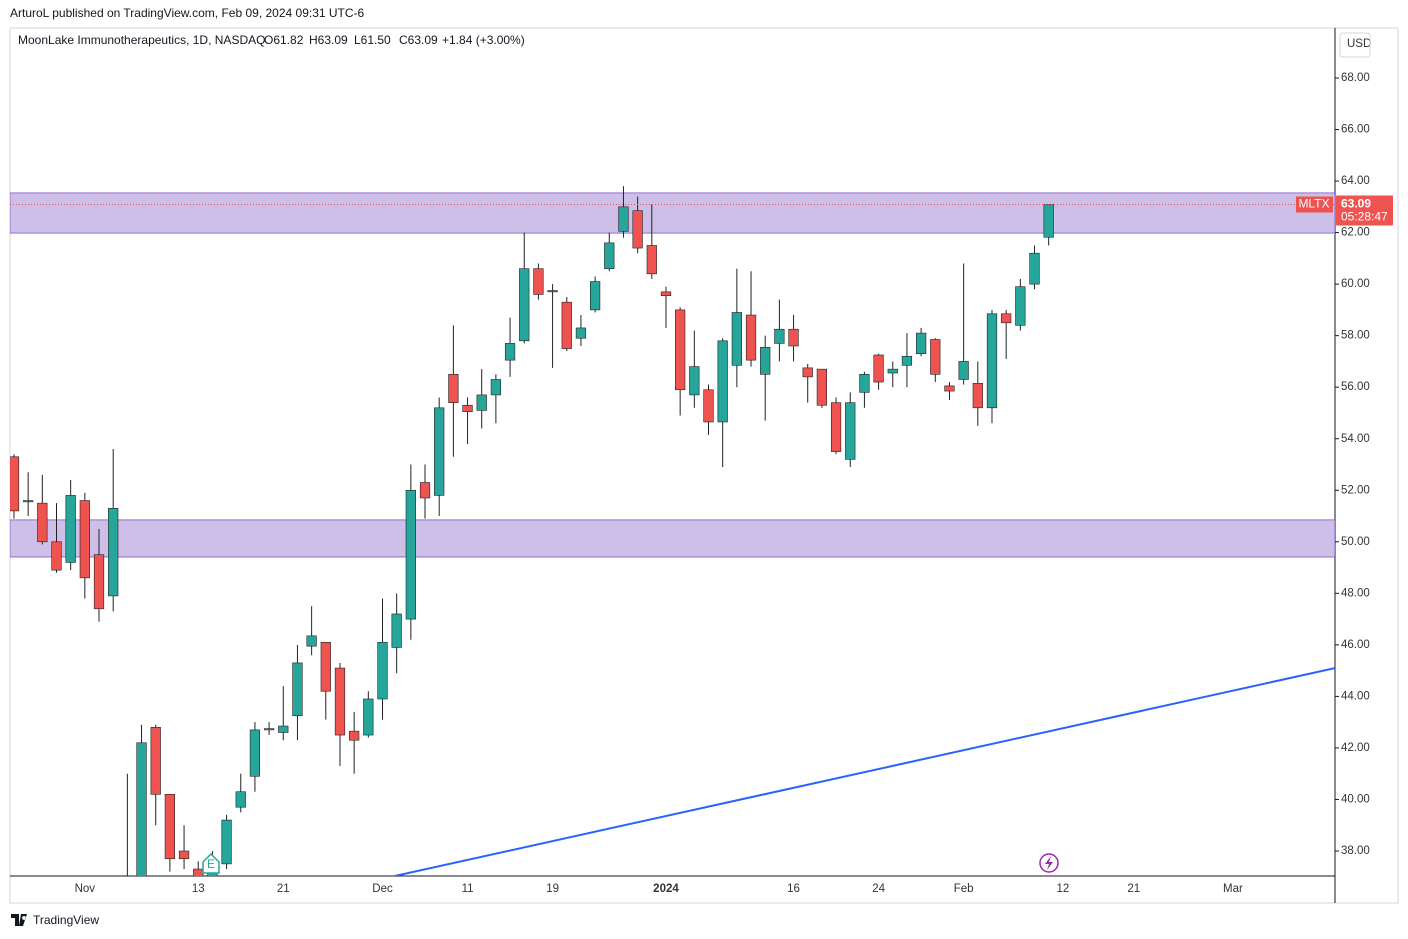 The height and width of the screenshot is (939, 1408). I want to click on earnings-icon: E, so click(211, 863).